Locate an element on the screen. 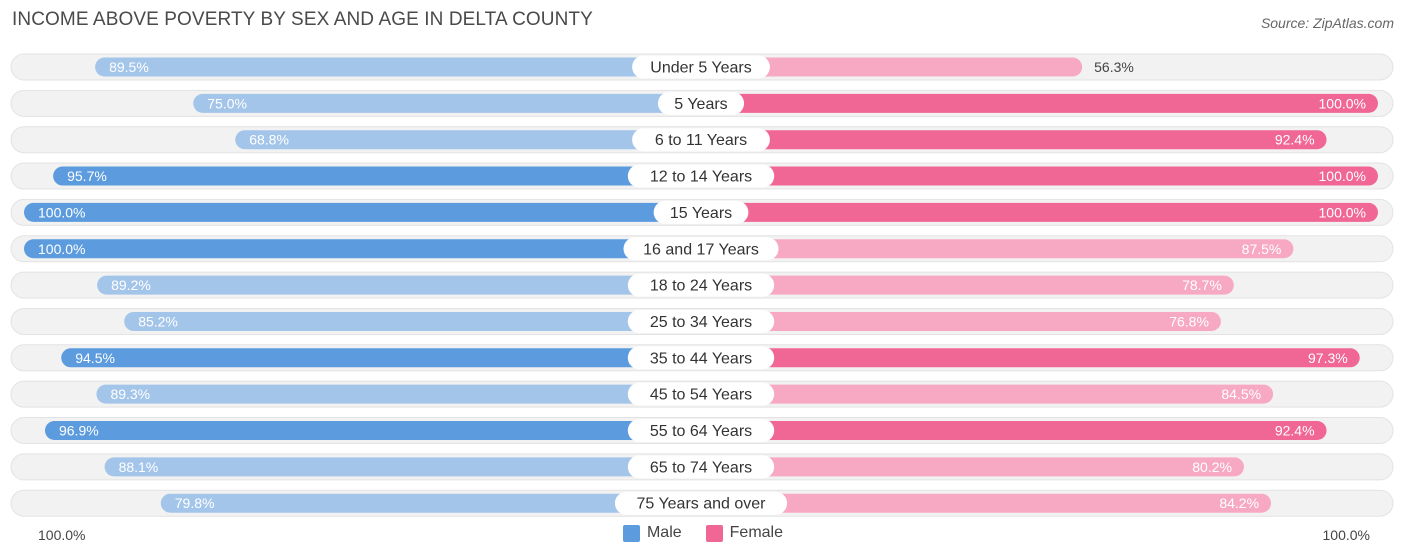  chart-row: 100.0% 100.0% 15 Years is located at coordinates (702, 212).